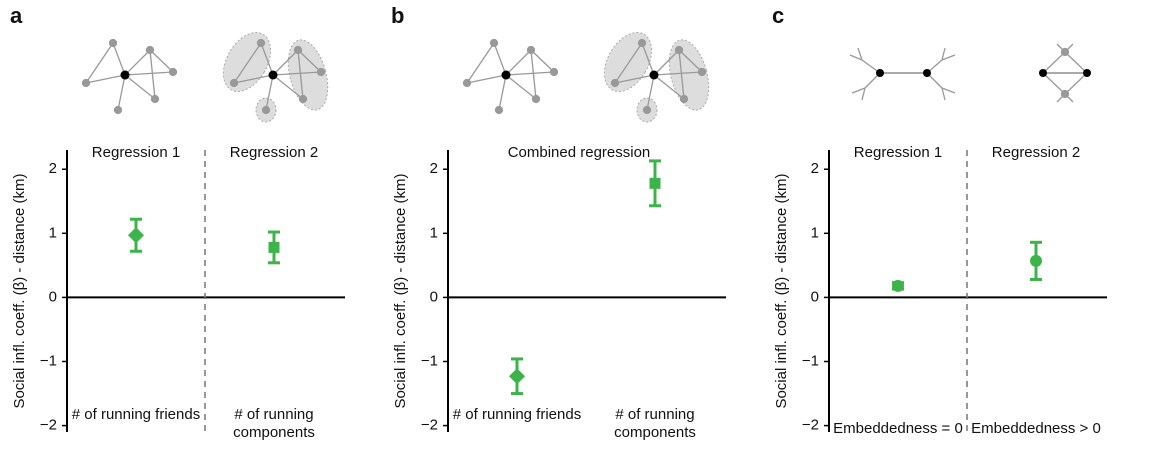 The width and height of the screenshot is (1151, 456). I want to click on panel-label: a, so click(16, 15).